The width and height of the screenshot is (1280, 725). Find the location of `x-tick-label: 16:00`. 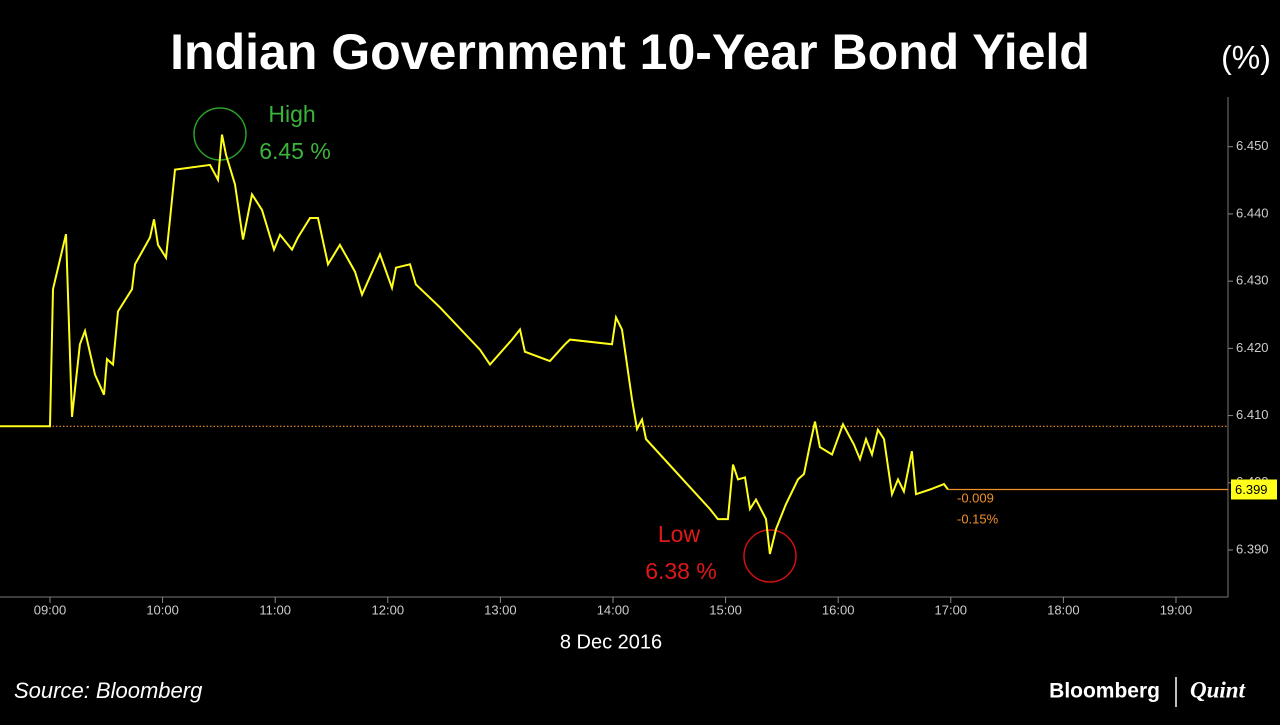

x-tick-label: 16:00 is located at coordinates (838, 609).